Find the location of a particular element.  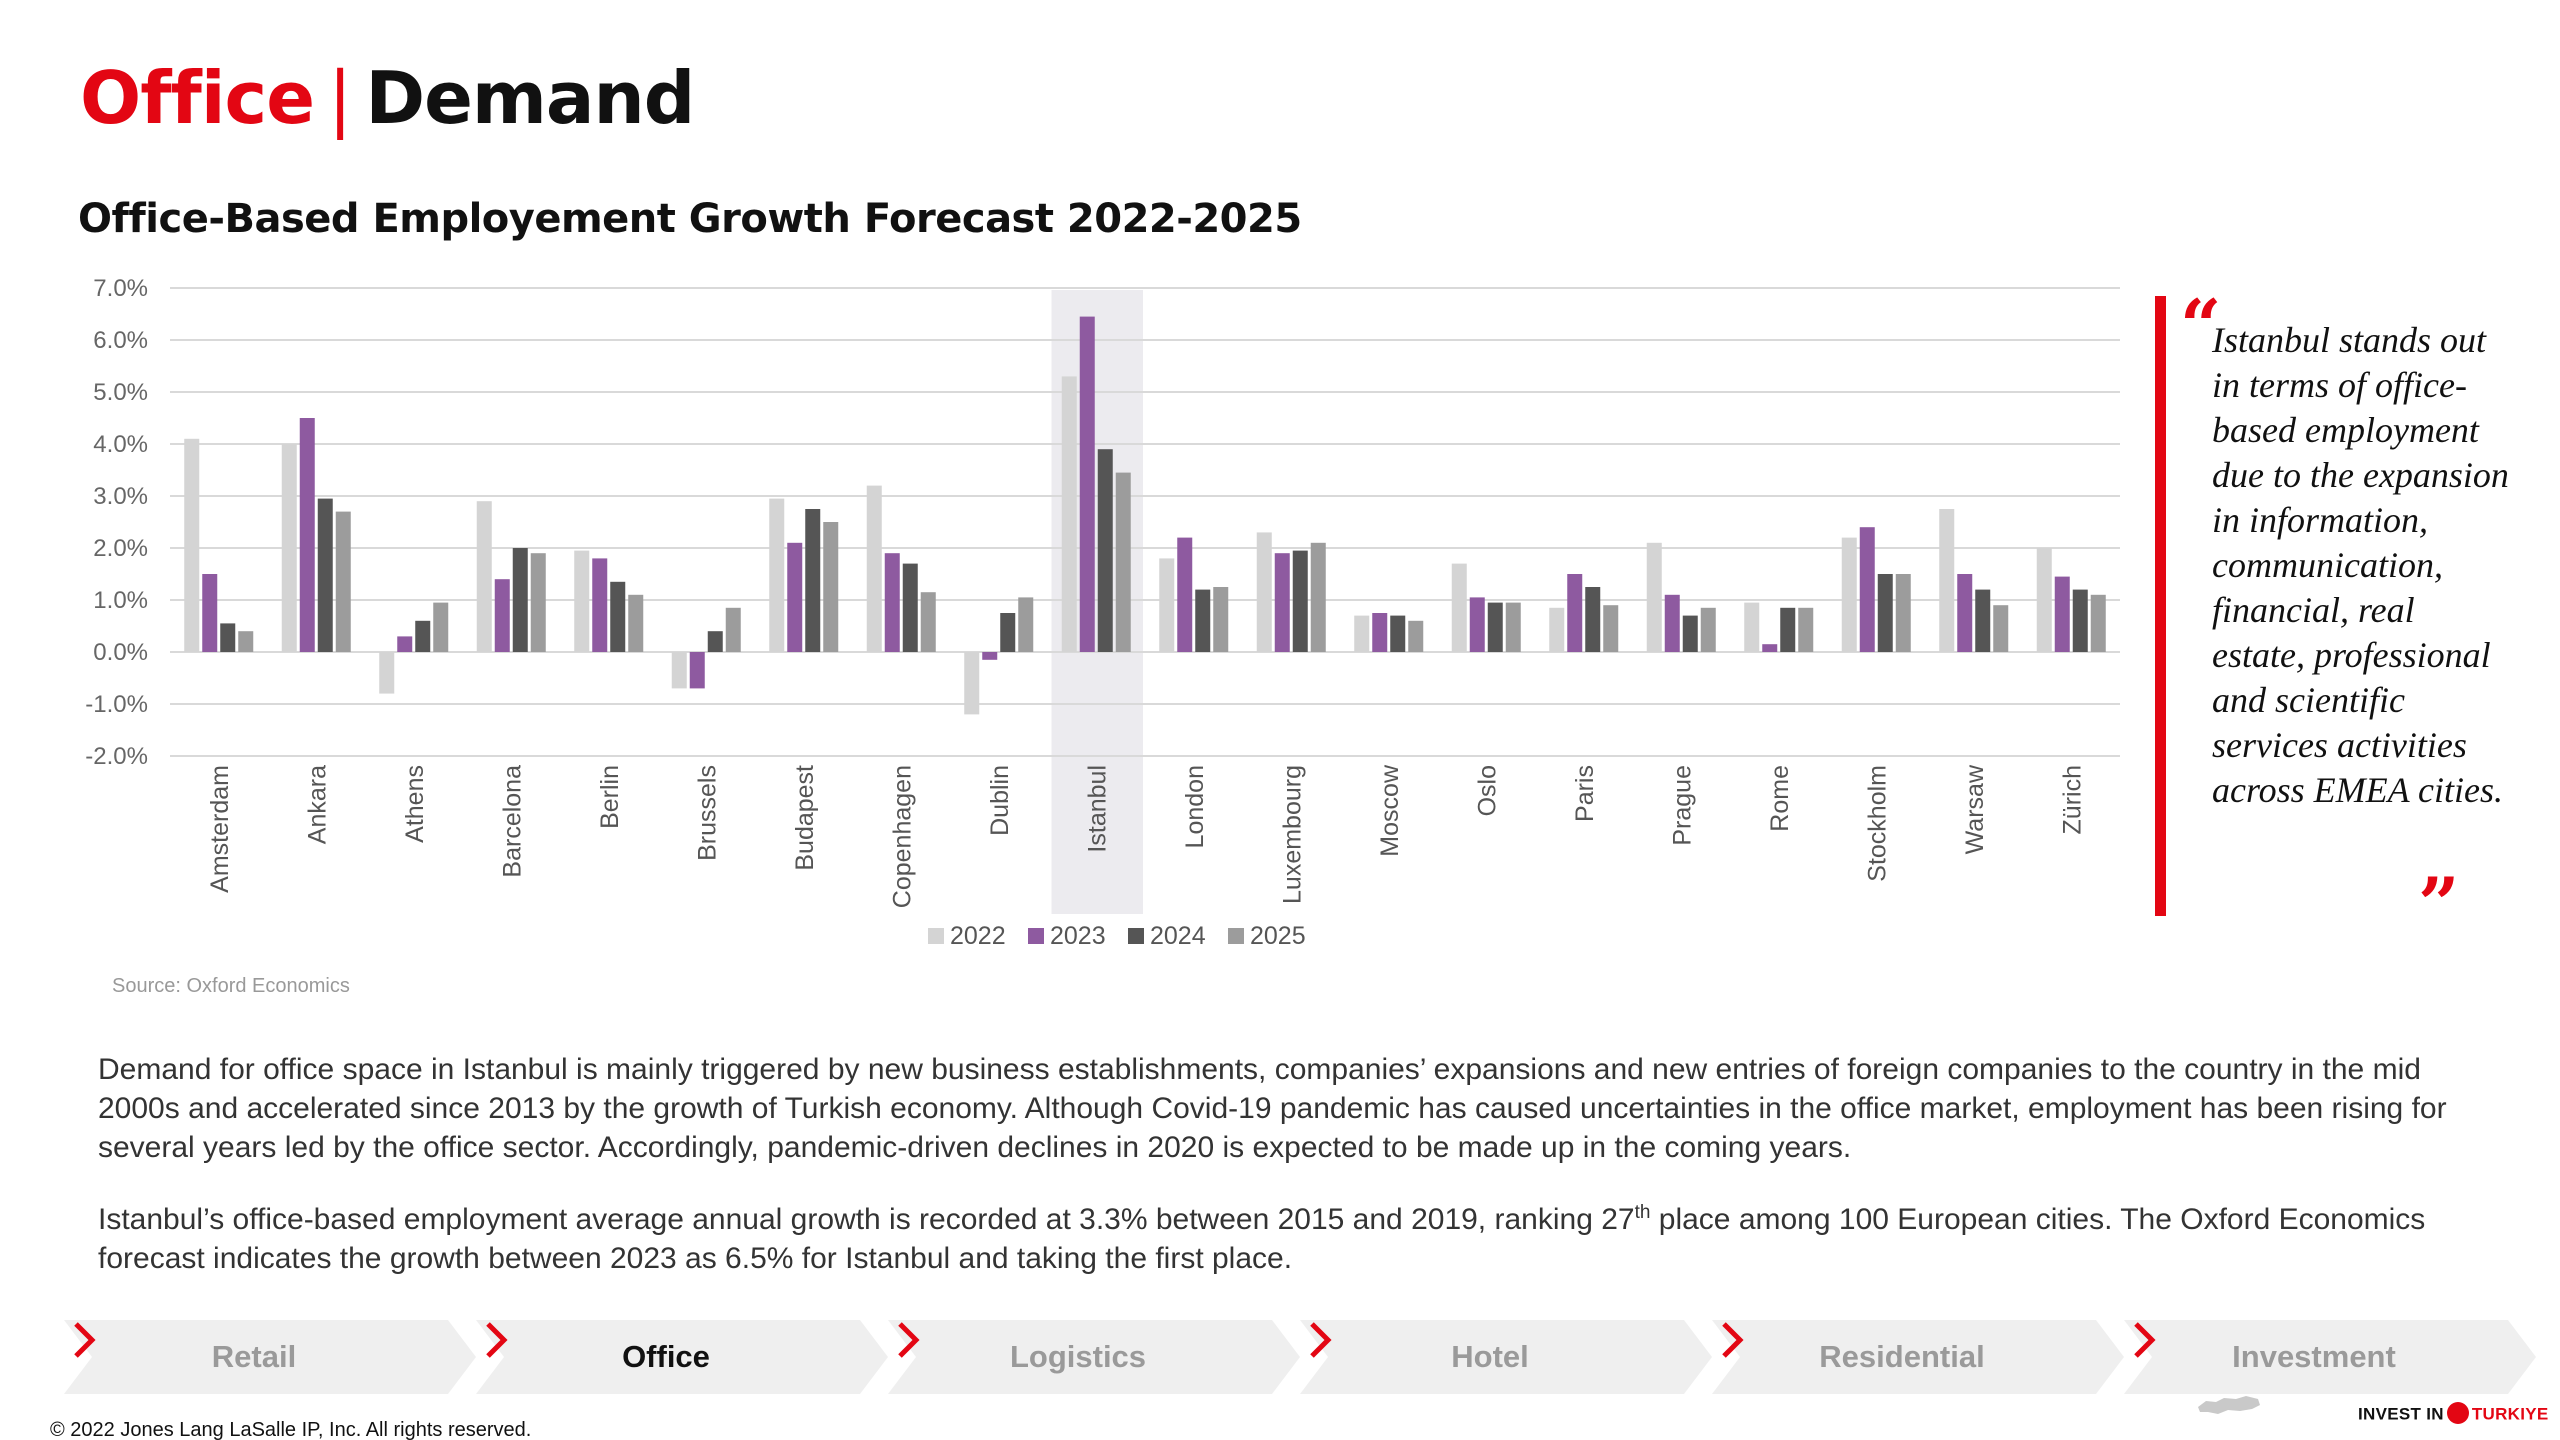

bar-berlin-2023 is located at coordinates (600, 605).